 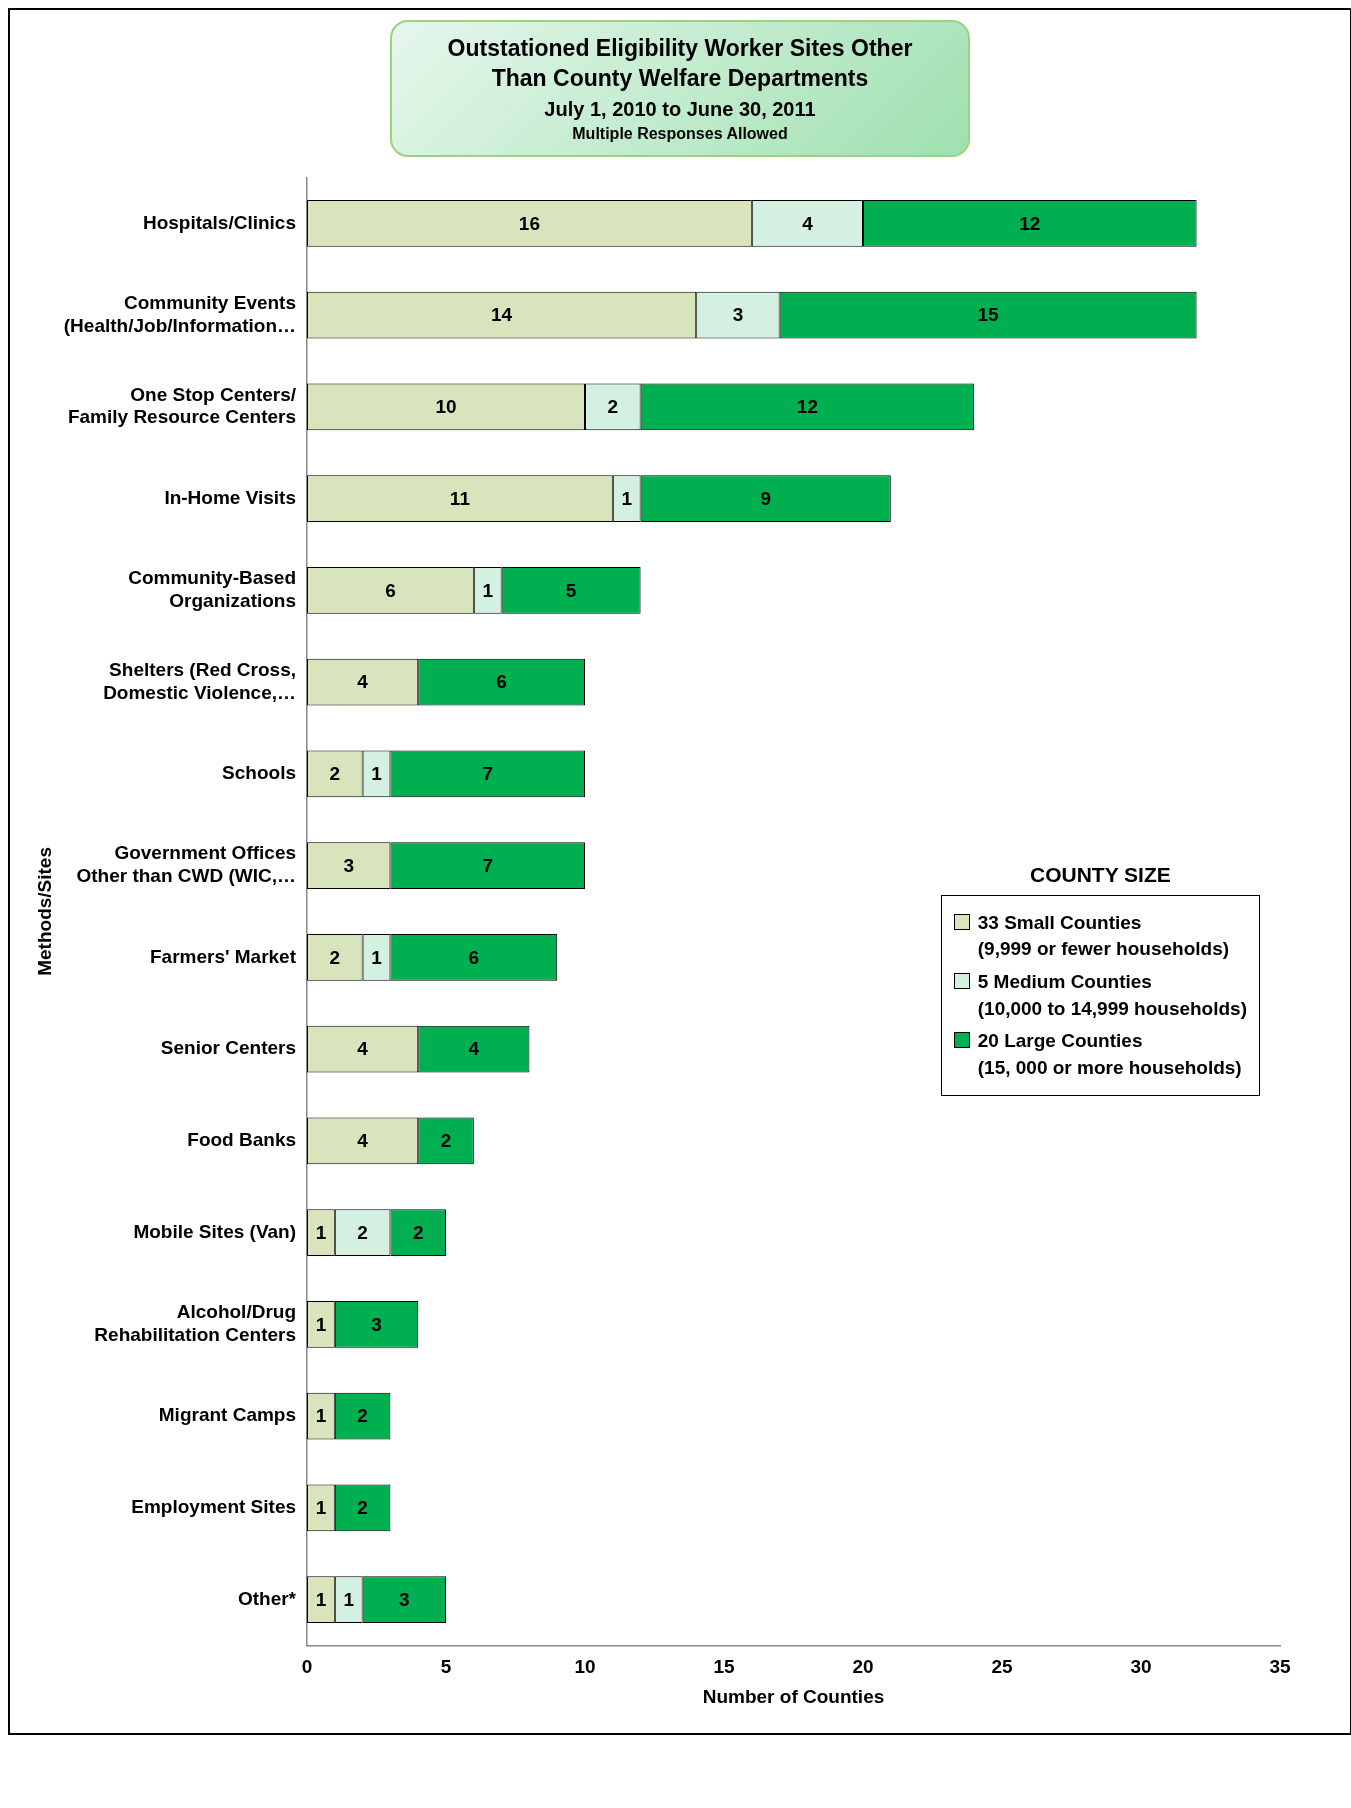 What do you see at coordinates (44, 911) in the screenshot?
I see `y-axis-title: Methods/Sites` at bounding box center [44, 911].